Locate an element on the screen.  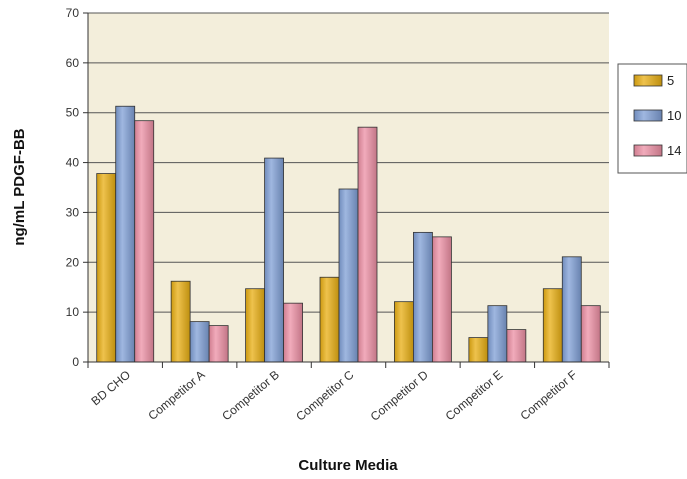
legend-label-10: 10 is located at coordinates (674, 115).